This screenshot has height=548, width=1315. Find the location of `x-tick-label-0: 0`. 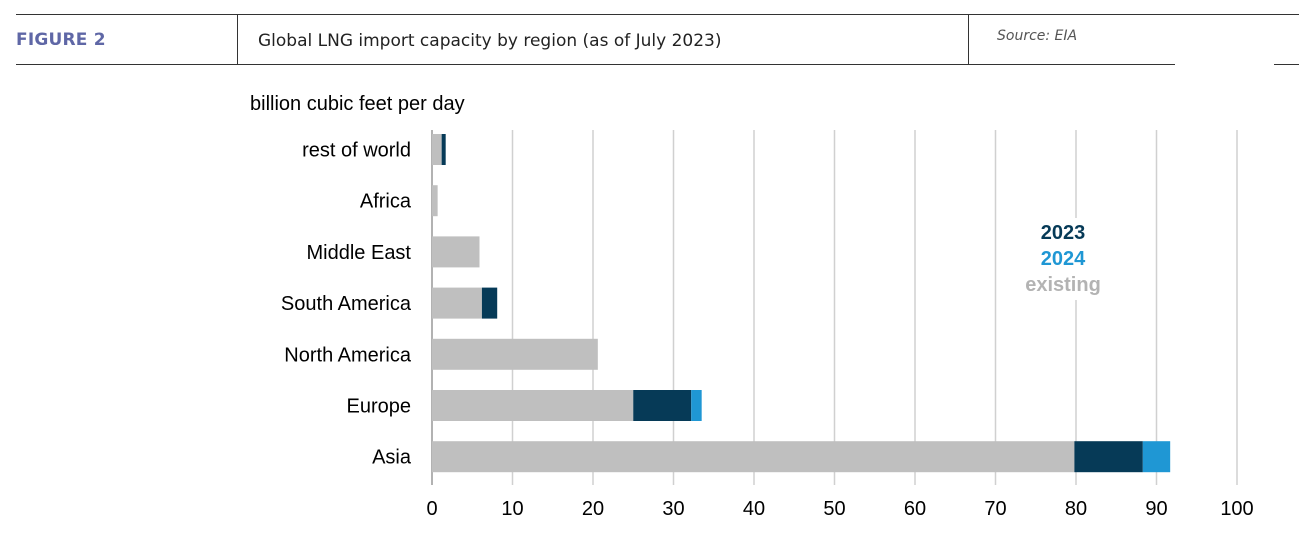

x-tick-label-0: 0 is located at coordinates (431, 509).